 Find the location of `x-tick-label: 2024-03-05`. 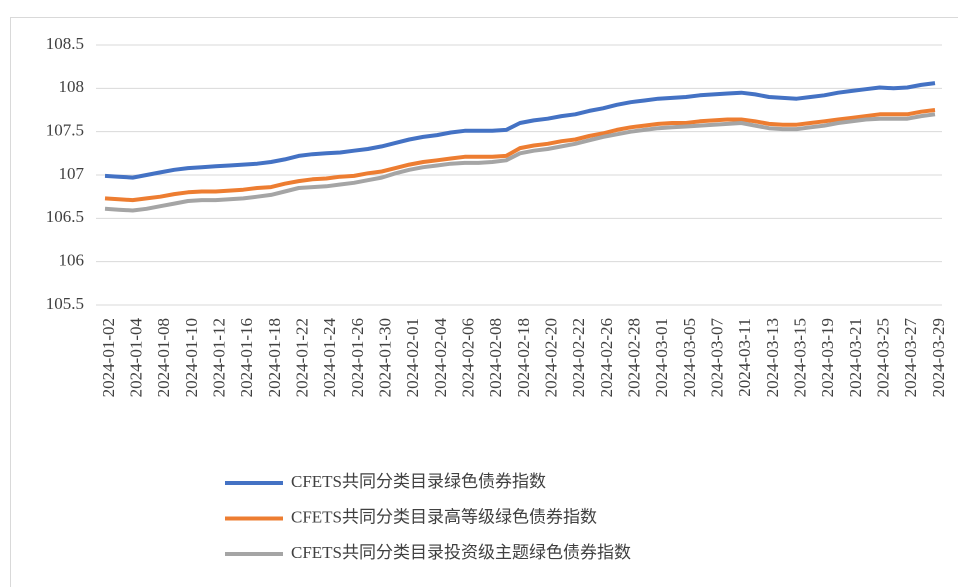

x-tick-label: 2024-03-05 is located at coordinates (689, 357).